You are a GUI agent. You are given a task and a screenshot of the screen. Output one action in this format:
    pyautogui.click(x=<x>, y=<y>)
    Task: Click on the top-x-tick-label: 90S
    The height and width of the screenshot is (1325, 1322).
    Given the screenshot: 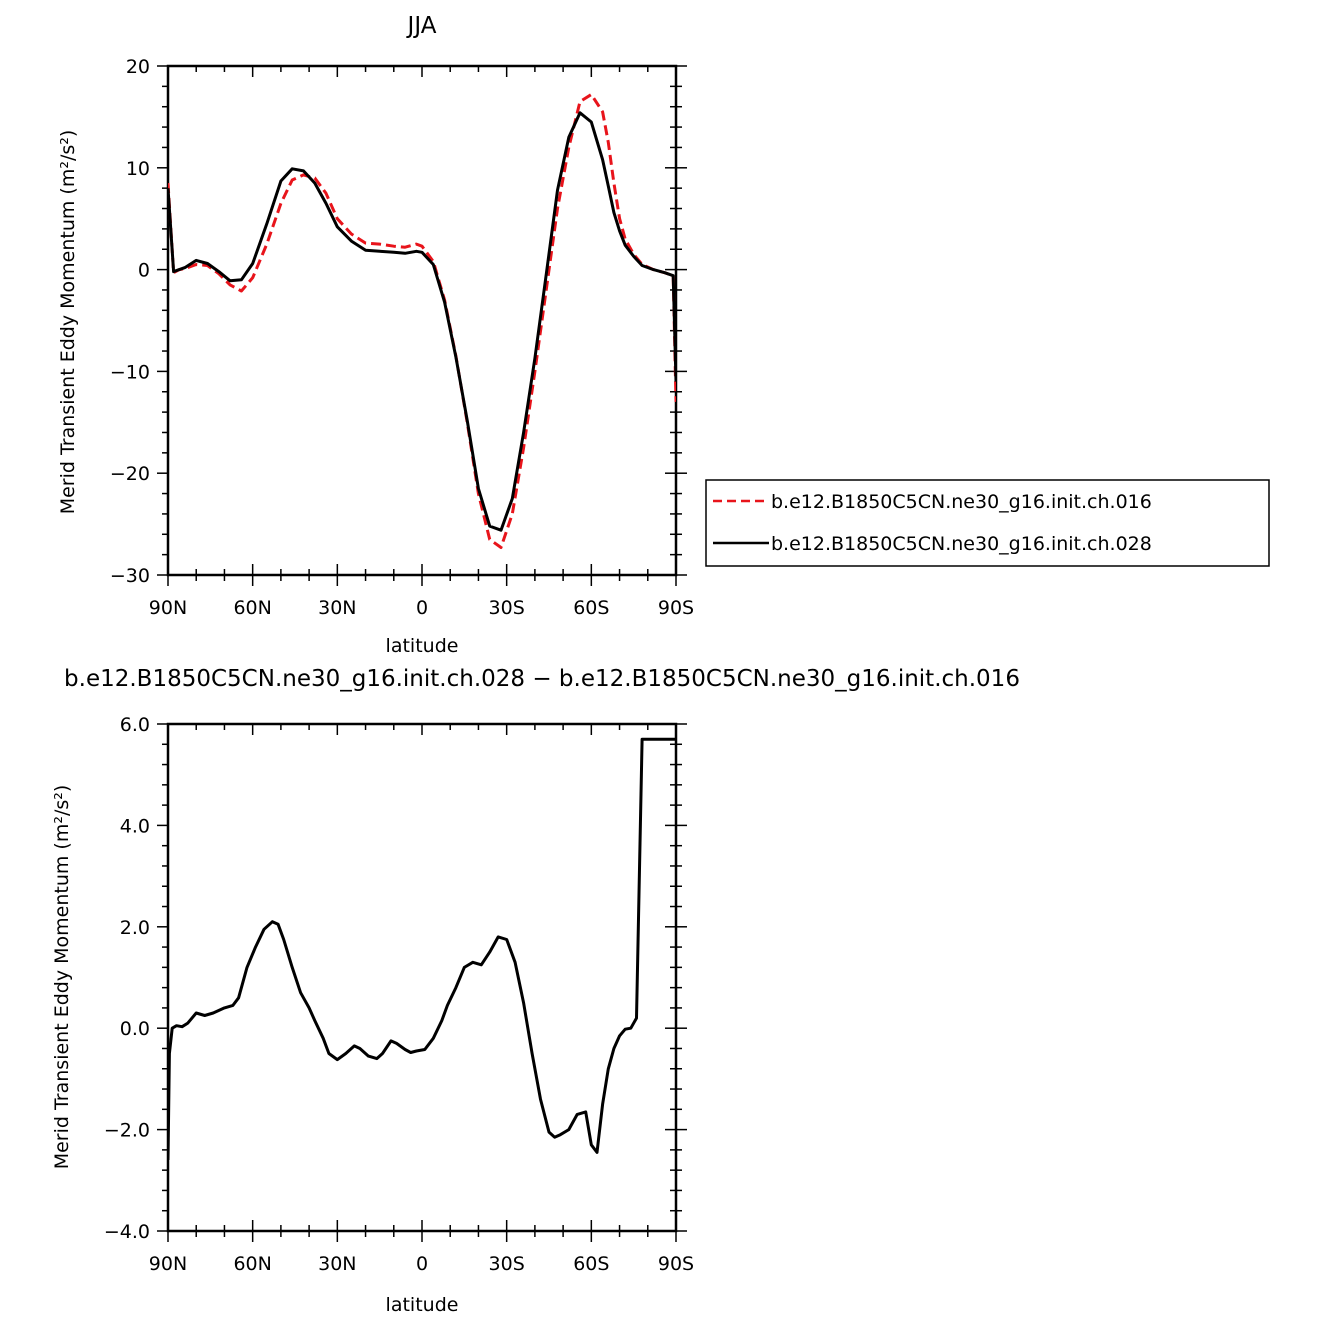 What is the action you would take?
    pyautogui.click(x=676, y=608)
    